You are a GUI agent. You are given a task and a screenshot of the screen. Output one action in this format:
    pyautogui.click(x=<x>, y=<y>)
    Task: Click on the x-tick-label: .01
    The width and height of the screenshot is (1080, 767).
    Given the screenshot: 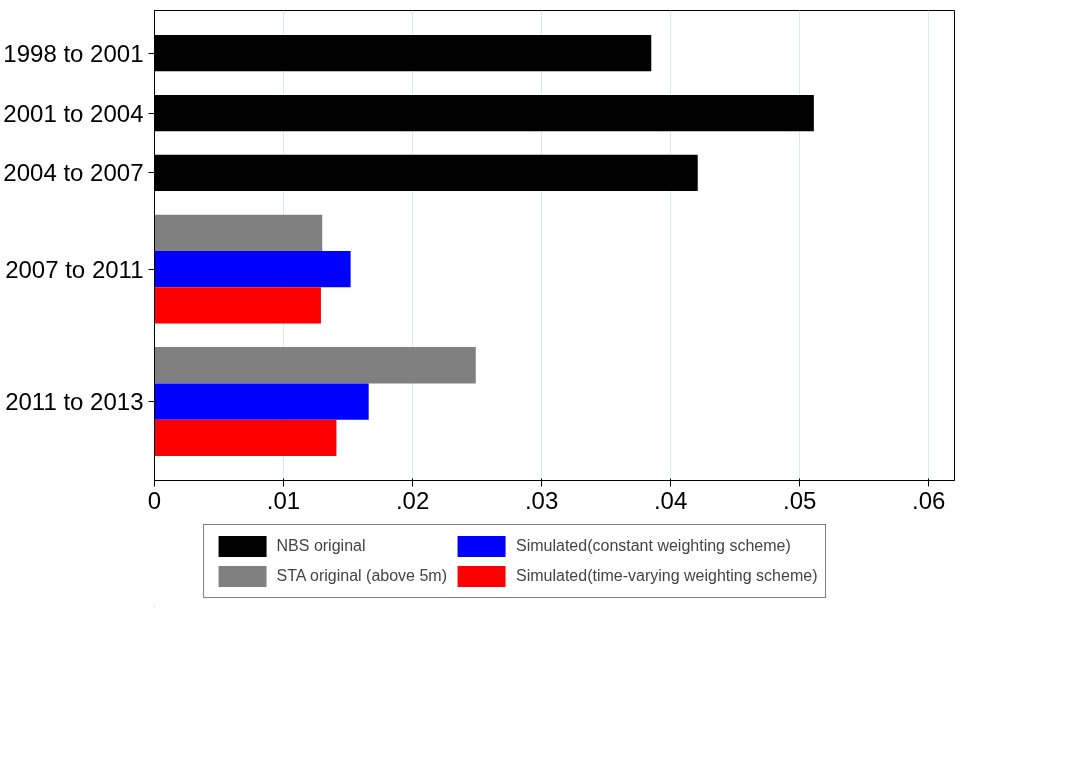 What is the action you would take?
    pyautogui.click(x=283, y=500)
    